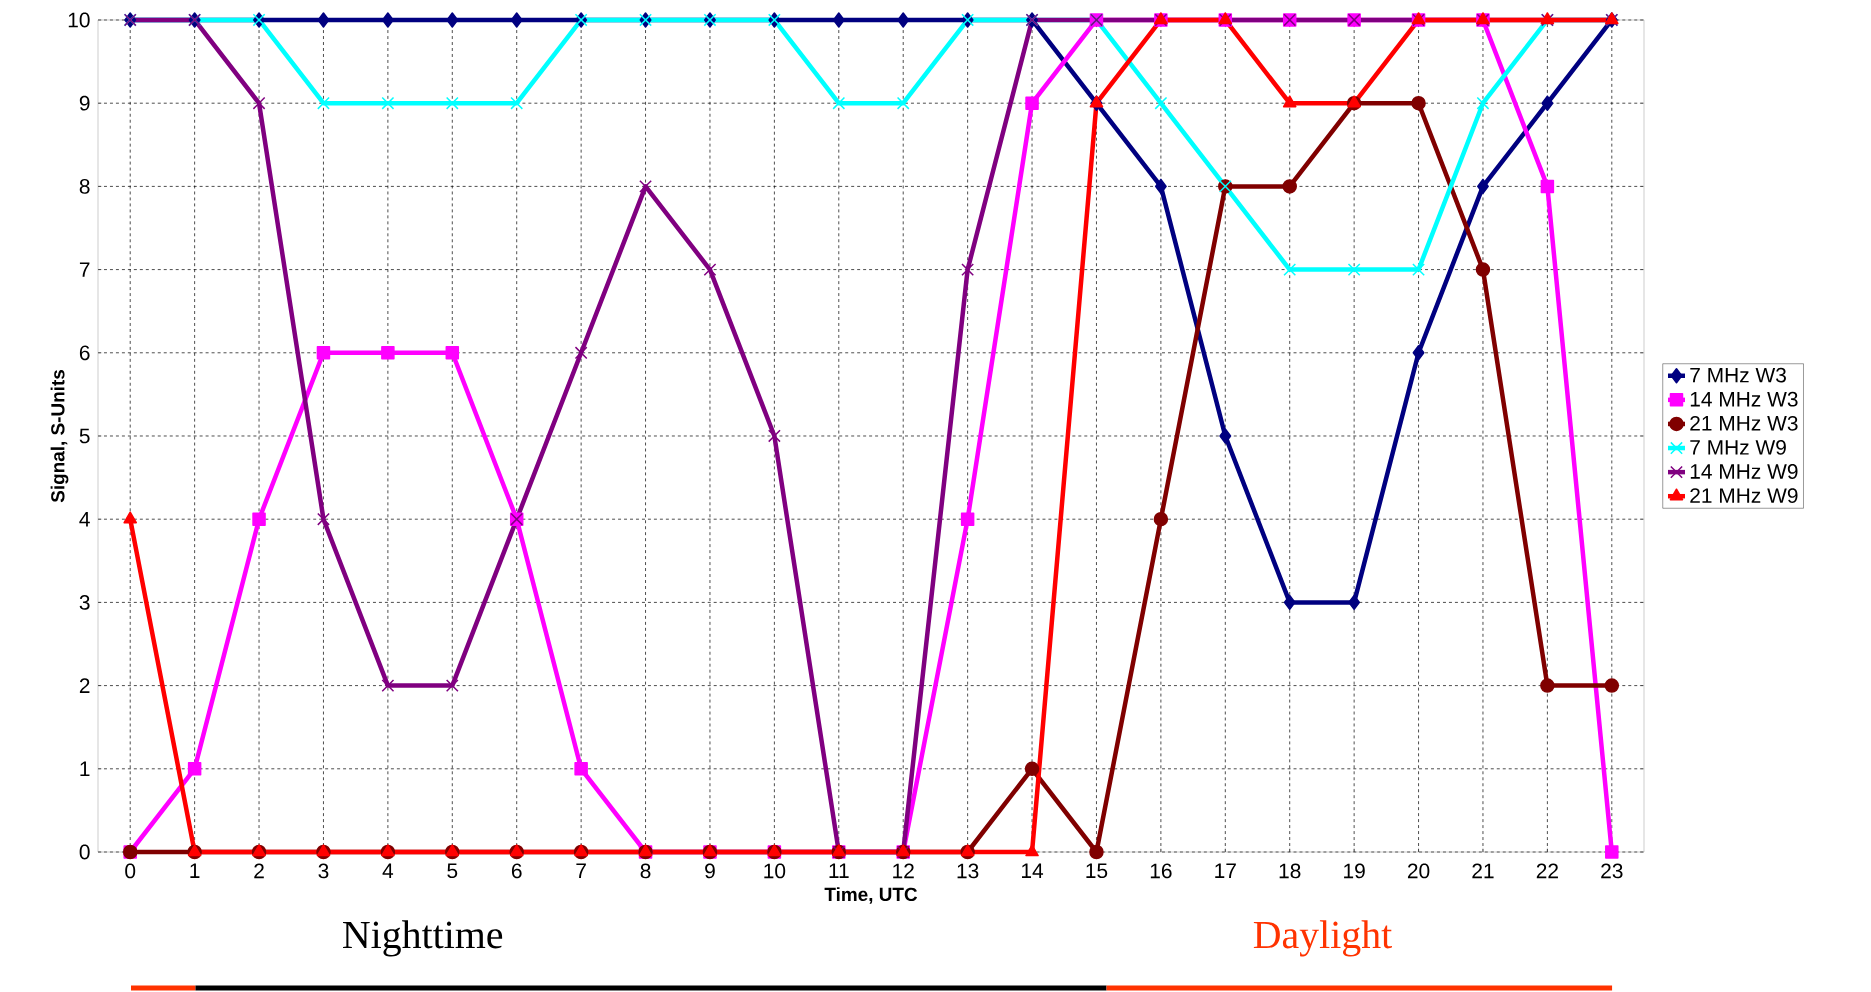 The width and height of the screenshot is (1871, 992). I want to click on y-tick-label: 10, so click(79, 20).